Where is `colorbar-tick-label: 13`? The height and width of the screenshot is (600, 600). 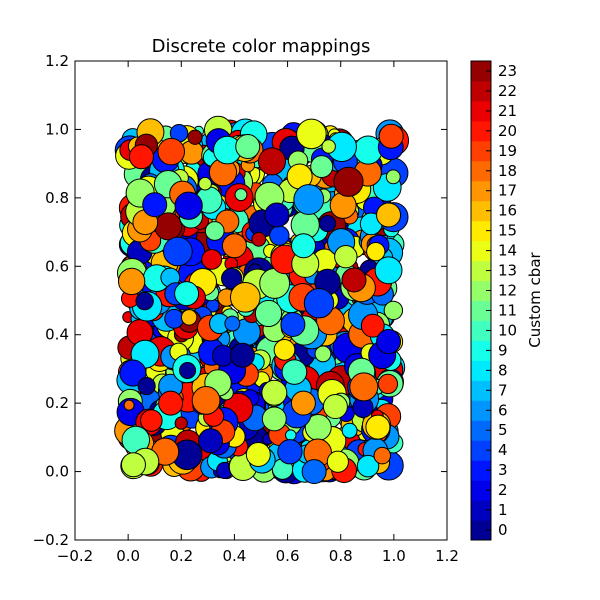
colorbar-tick-label: 13 is located at coordinates (507, 271).